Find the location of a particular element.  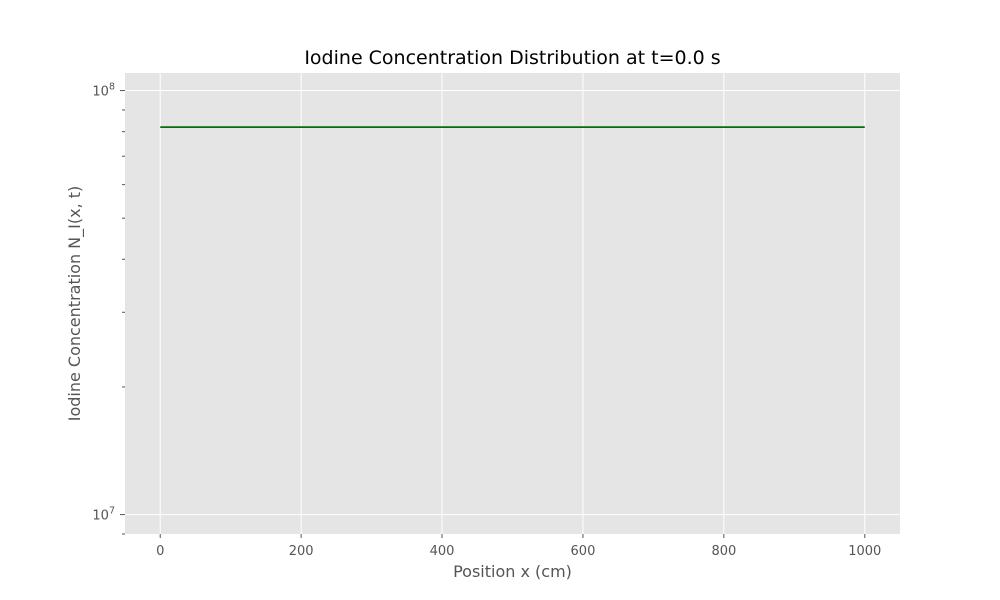

y-tick-label: 10⁸ is located at coordinates (103, 91).